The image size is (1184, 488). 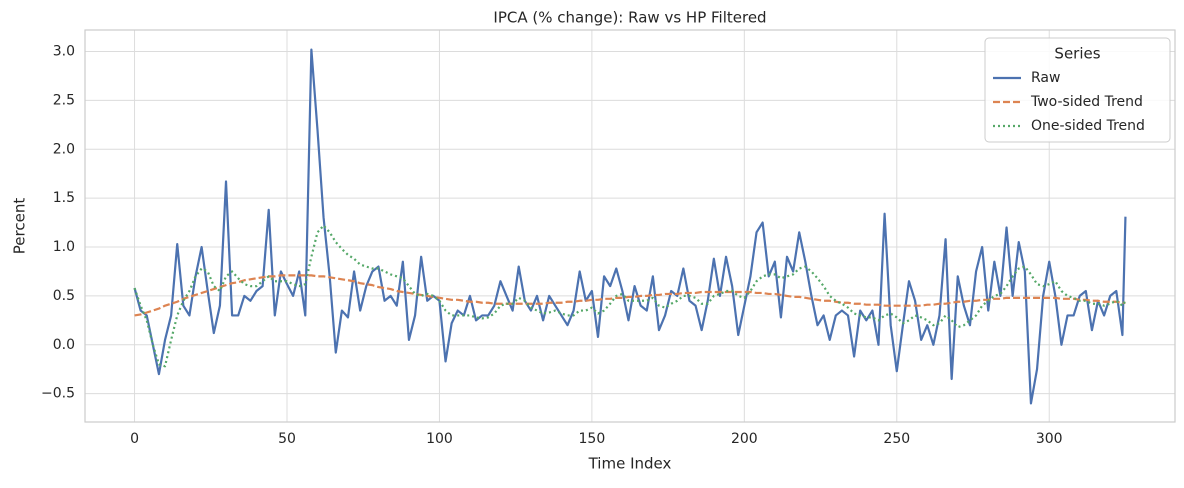 What do you see at coordinates (896, 439) in the screenshot?
I see `x-tick-label: 250` at bounding box center [896, 439].